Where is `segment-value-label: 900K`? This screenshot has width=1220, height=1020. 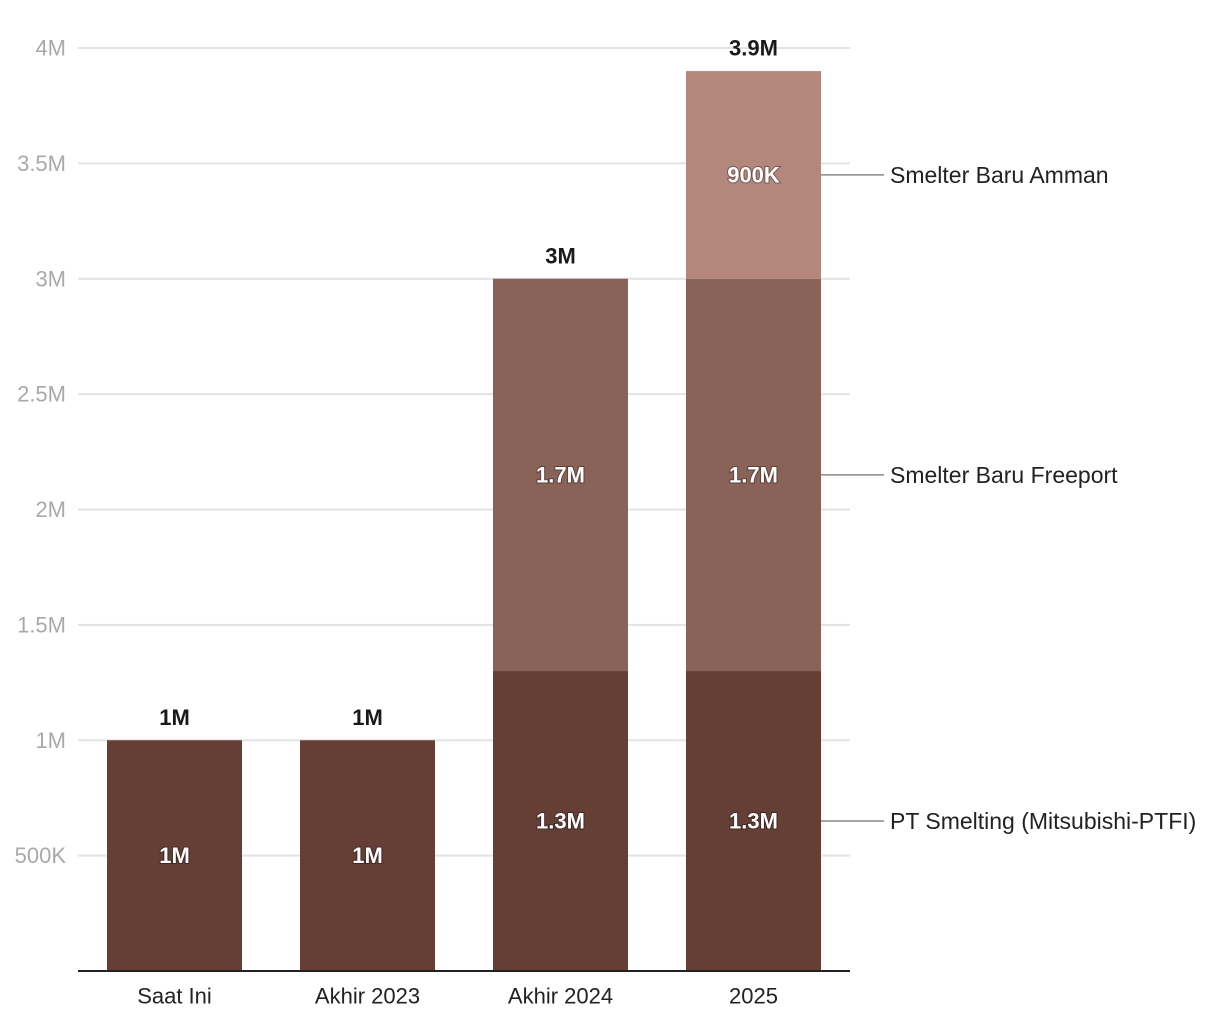
segment-value-label: 900K is located at coordinates (753, 174).